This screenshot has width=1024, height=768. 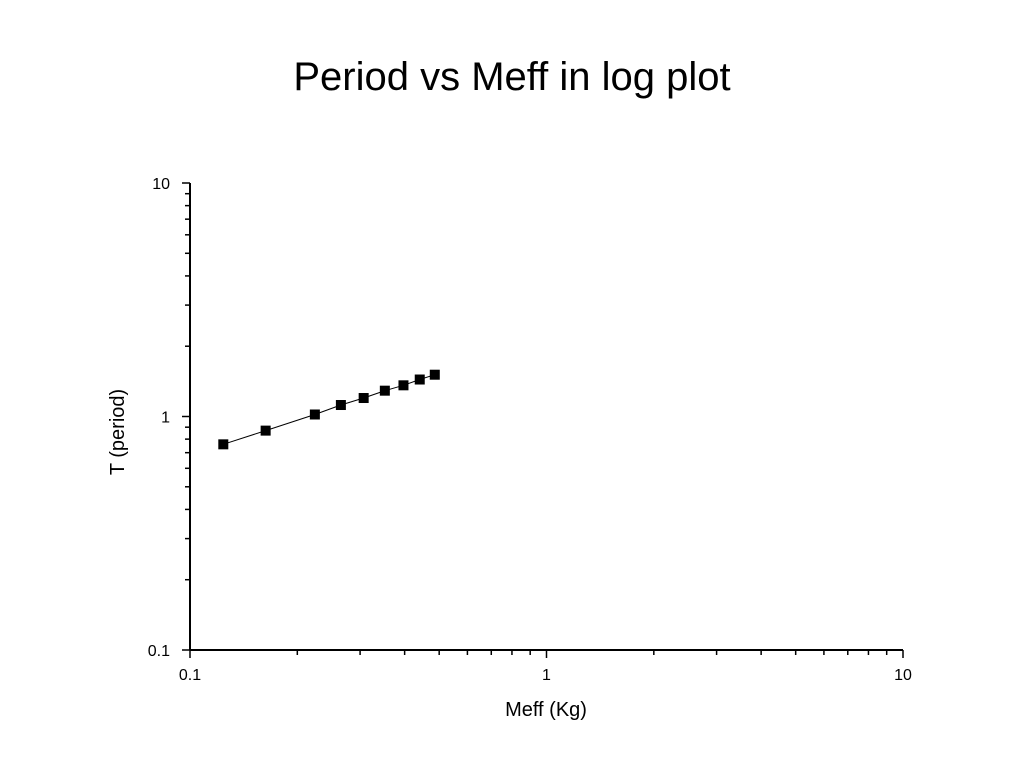 What do you see at coordinates (165, 418) in the screenshot?
I see `y-tick-label: 1` at bounding box center [165, 418].